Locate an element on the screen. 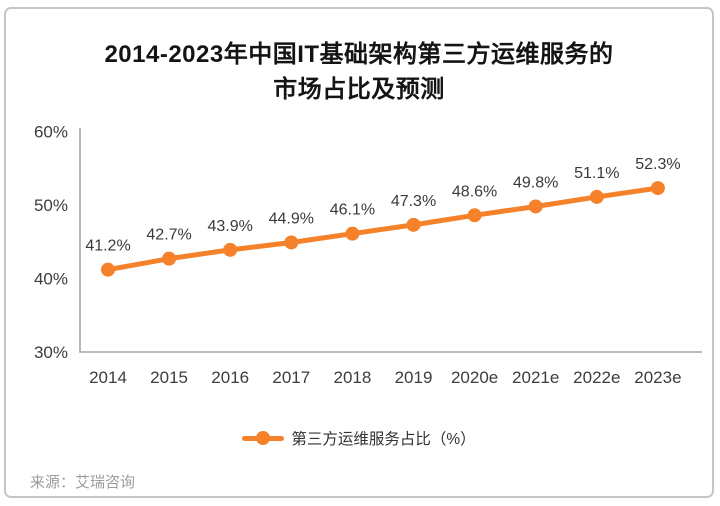 The width and height of the screenshot is (720, 506). legend: 第三方运维服务占比（%） is located at coordinates (359, 438).